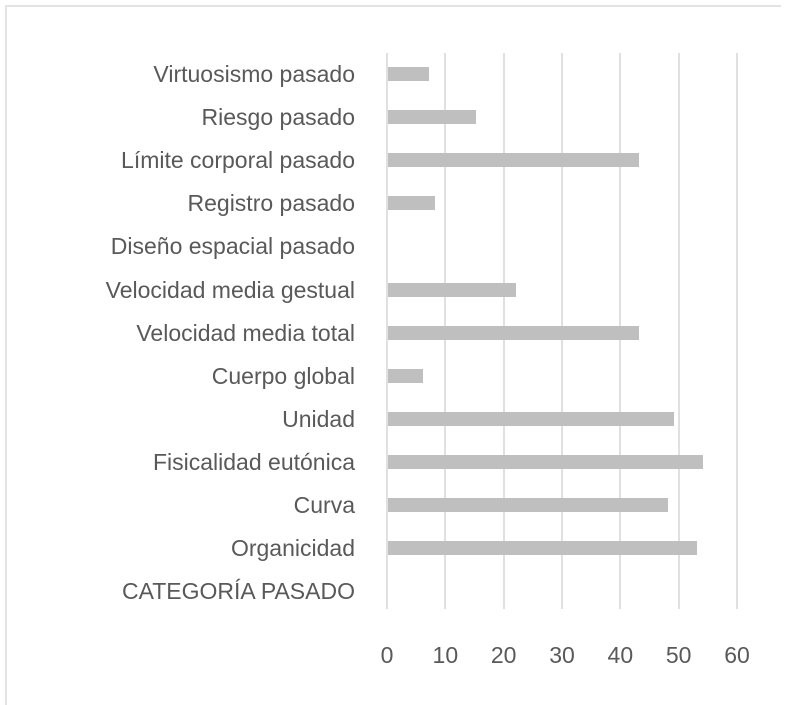  What do you see at coordinates (562, 655) in the screenshot?
I see `x-tick-label: 30` at bounding box center [562, 655].